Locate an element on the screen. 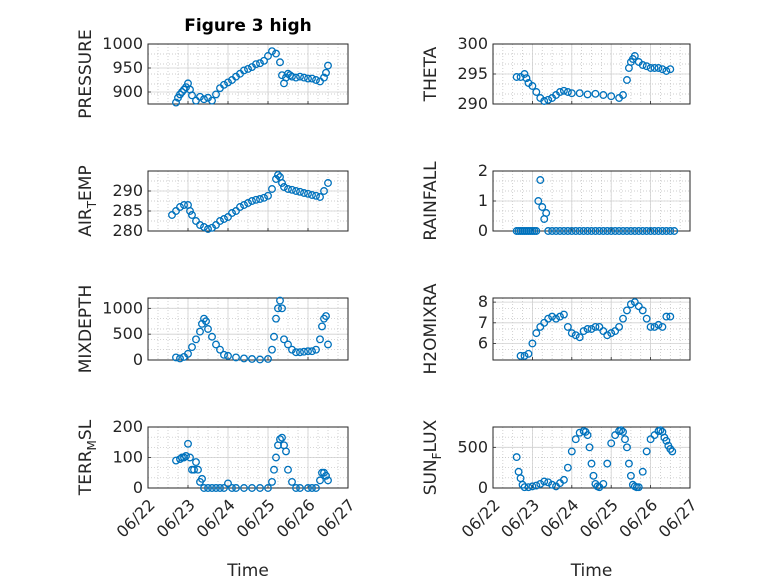 The height and width of the screenshot is (583, 778). y-axis-label: H2OMIXRA is located at coordinates (431, 328).